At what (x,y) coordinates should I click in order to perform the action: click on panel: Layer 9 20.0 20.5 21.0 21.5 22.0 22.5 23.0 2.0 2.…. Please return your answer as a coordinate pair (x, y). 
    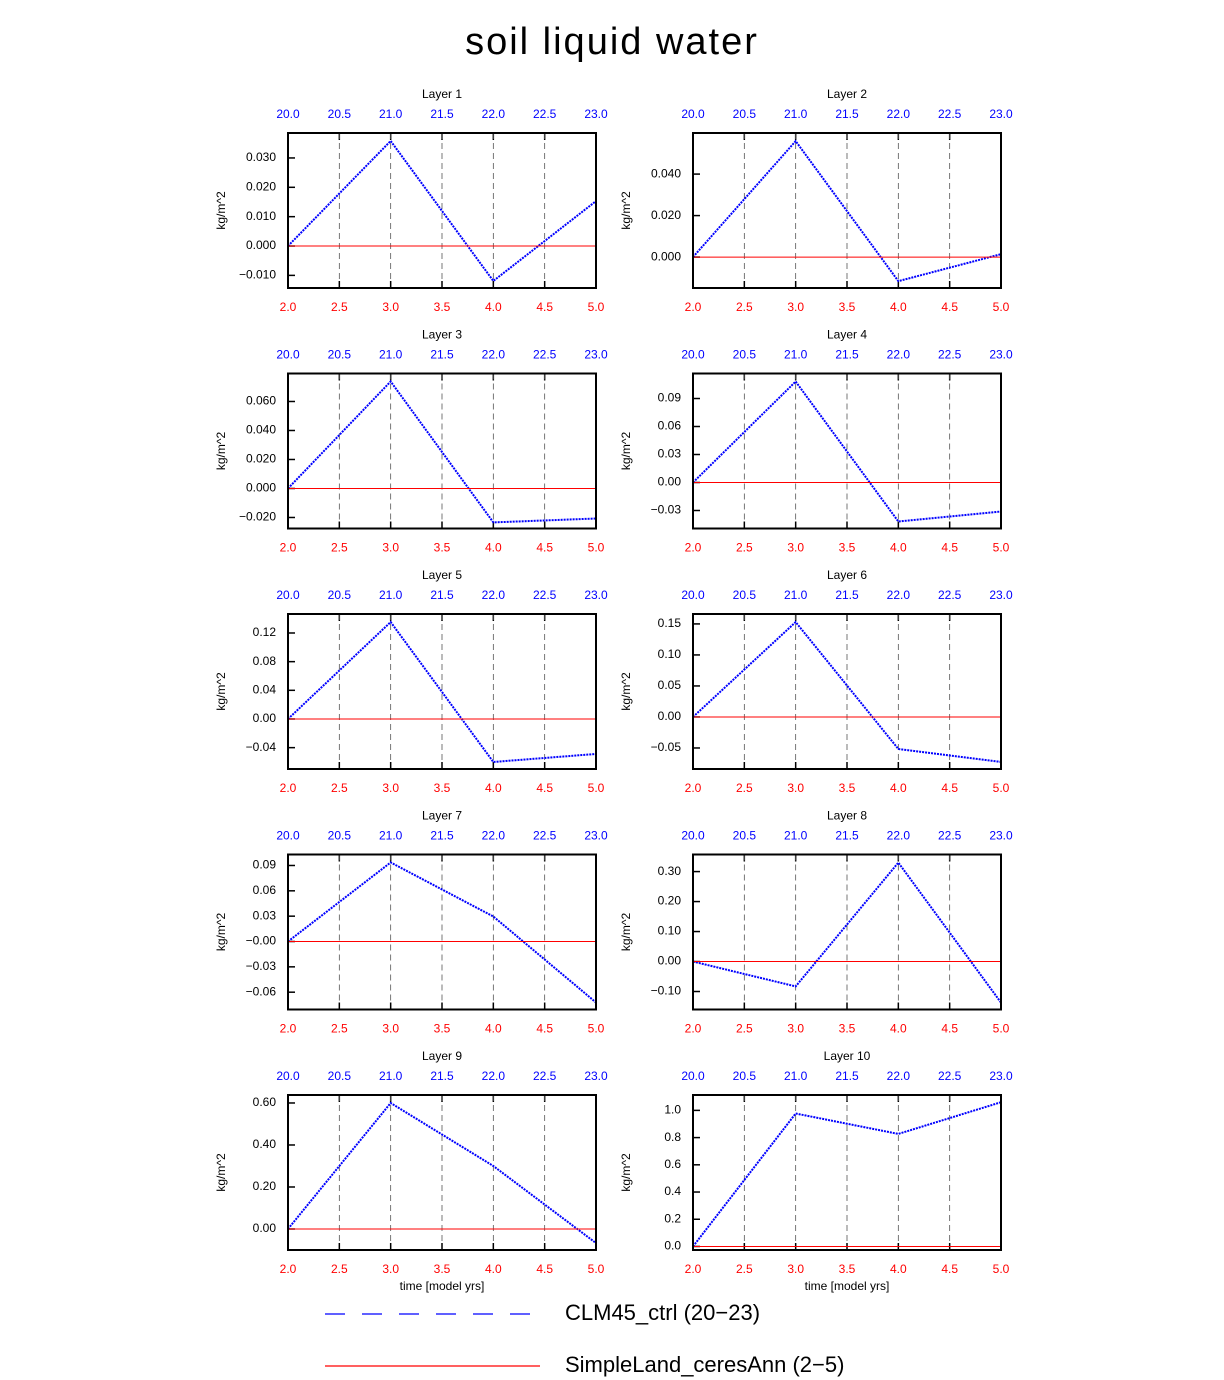
    Looking at the image, I should click on (411, 1171).